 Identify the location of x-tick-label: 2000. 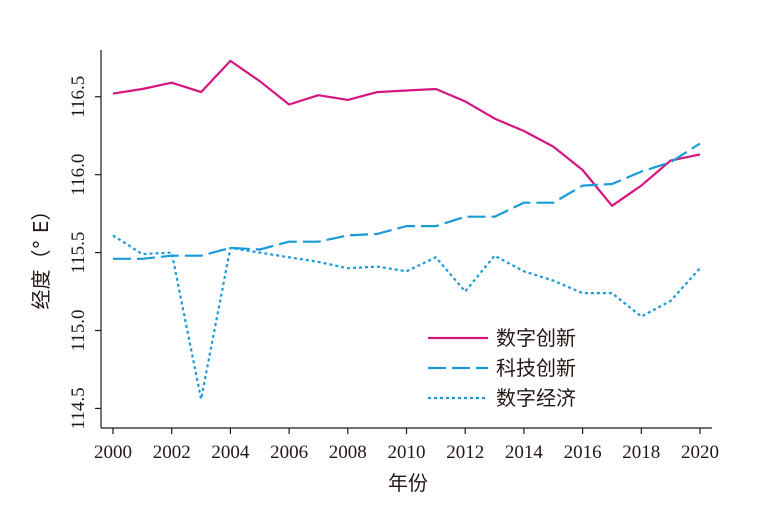
(113, 452).